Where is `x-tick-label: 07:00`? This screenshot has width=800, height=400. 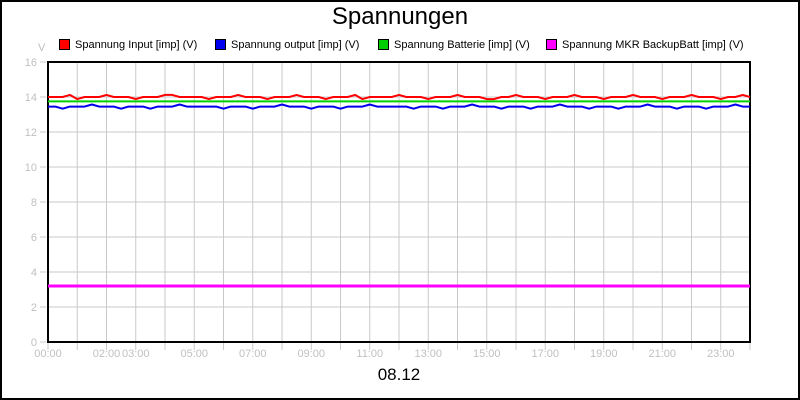
x-tick-label: 07:00 is located at coordinates (253, 354).